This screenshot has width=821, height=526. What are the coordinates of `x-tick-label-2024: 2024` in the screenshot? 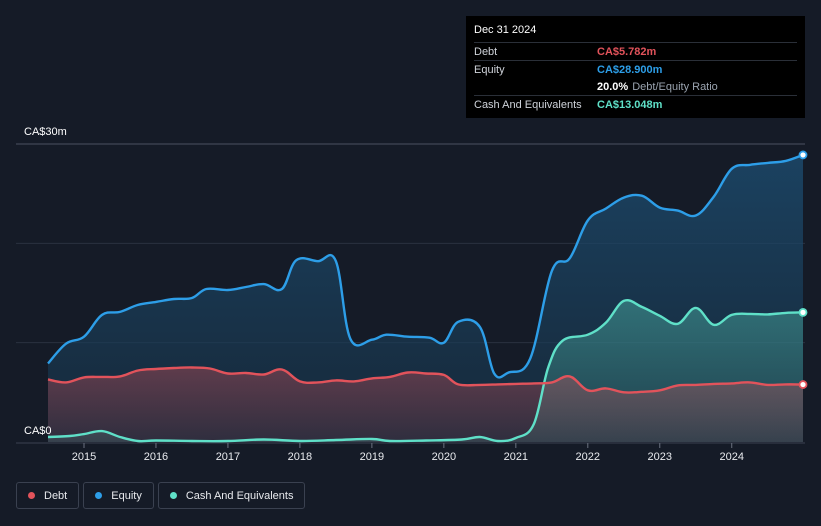 It's located at (732, 457).